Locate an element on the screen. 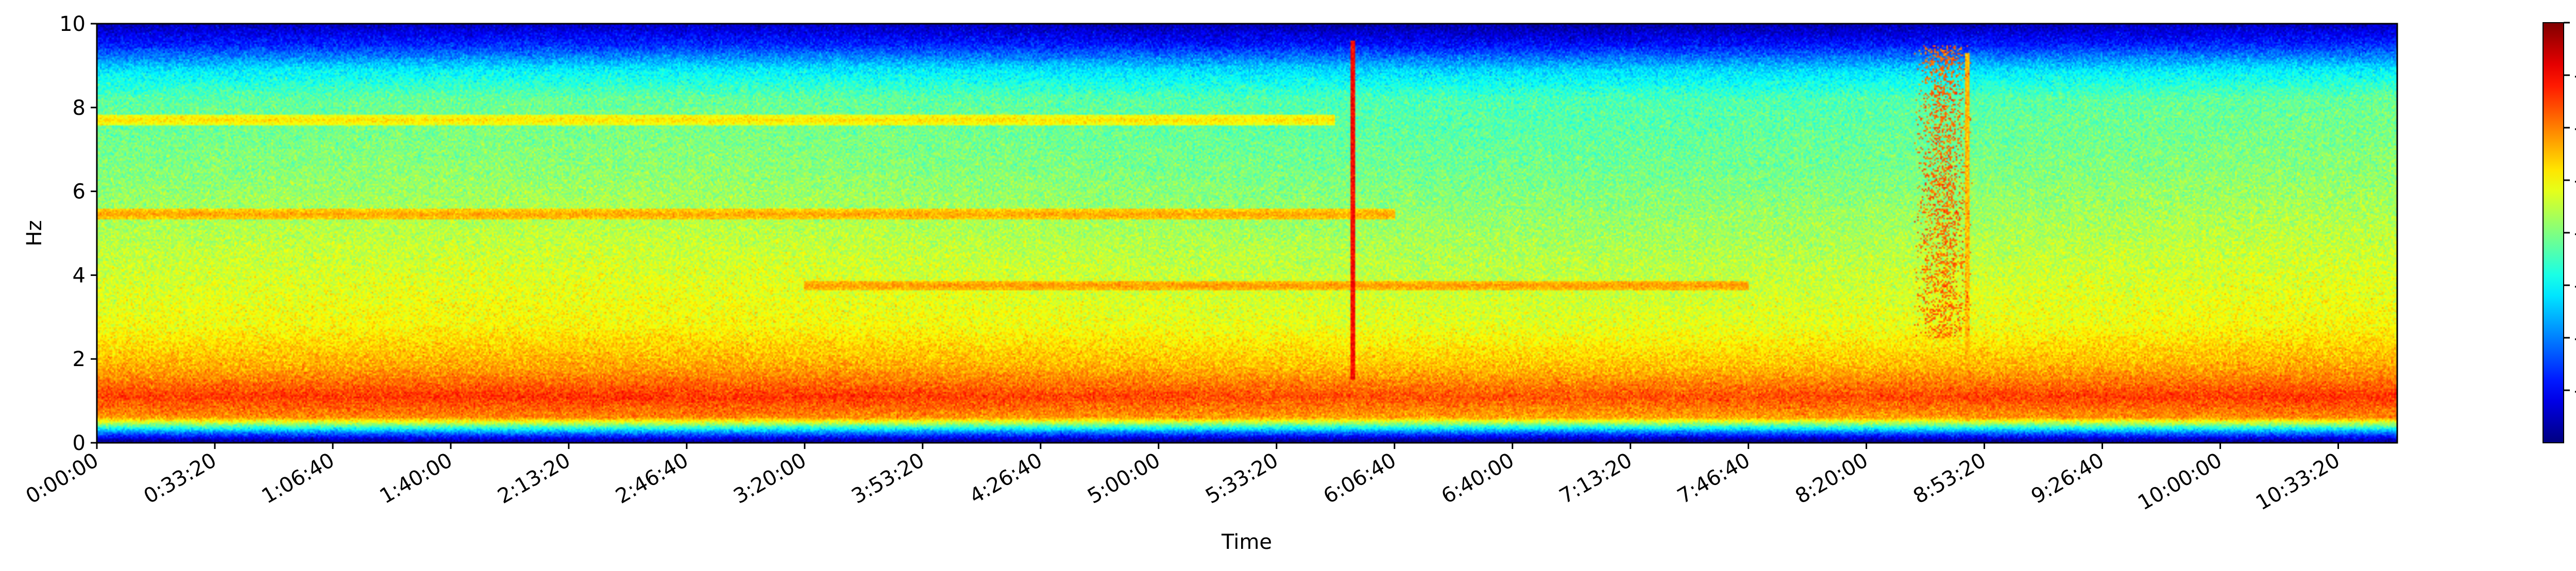 The image size is (2576, 571). colorbar-tick-label: -20 dB is located at coordinates (2575, 128).